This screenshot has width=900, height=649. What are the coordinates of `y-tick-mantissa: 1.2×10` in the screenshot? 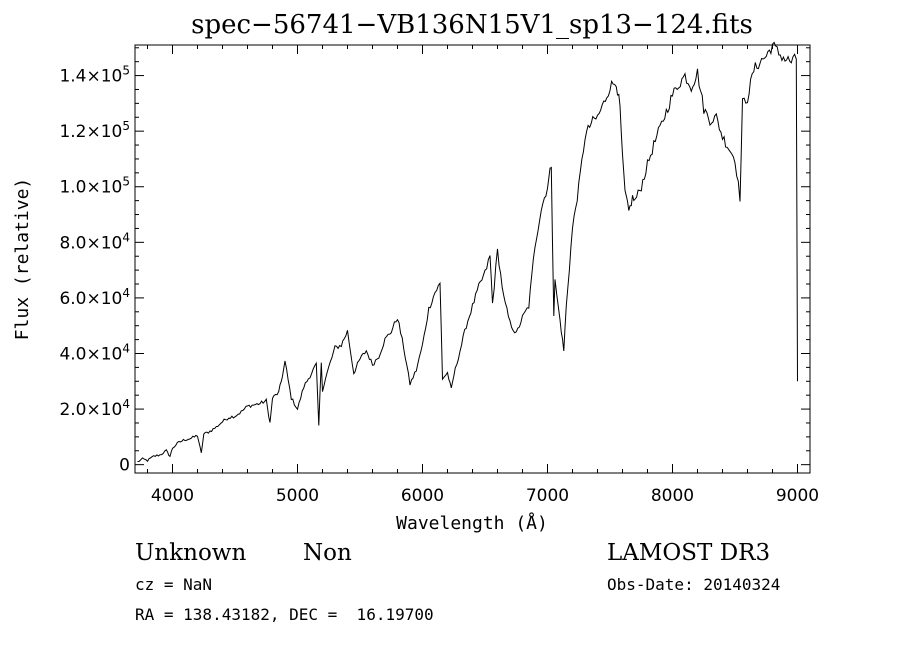 It's located at (90, 132).